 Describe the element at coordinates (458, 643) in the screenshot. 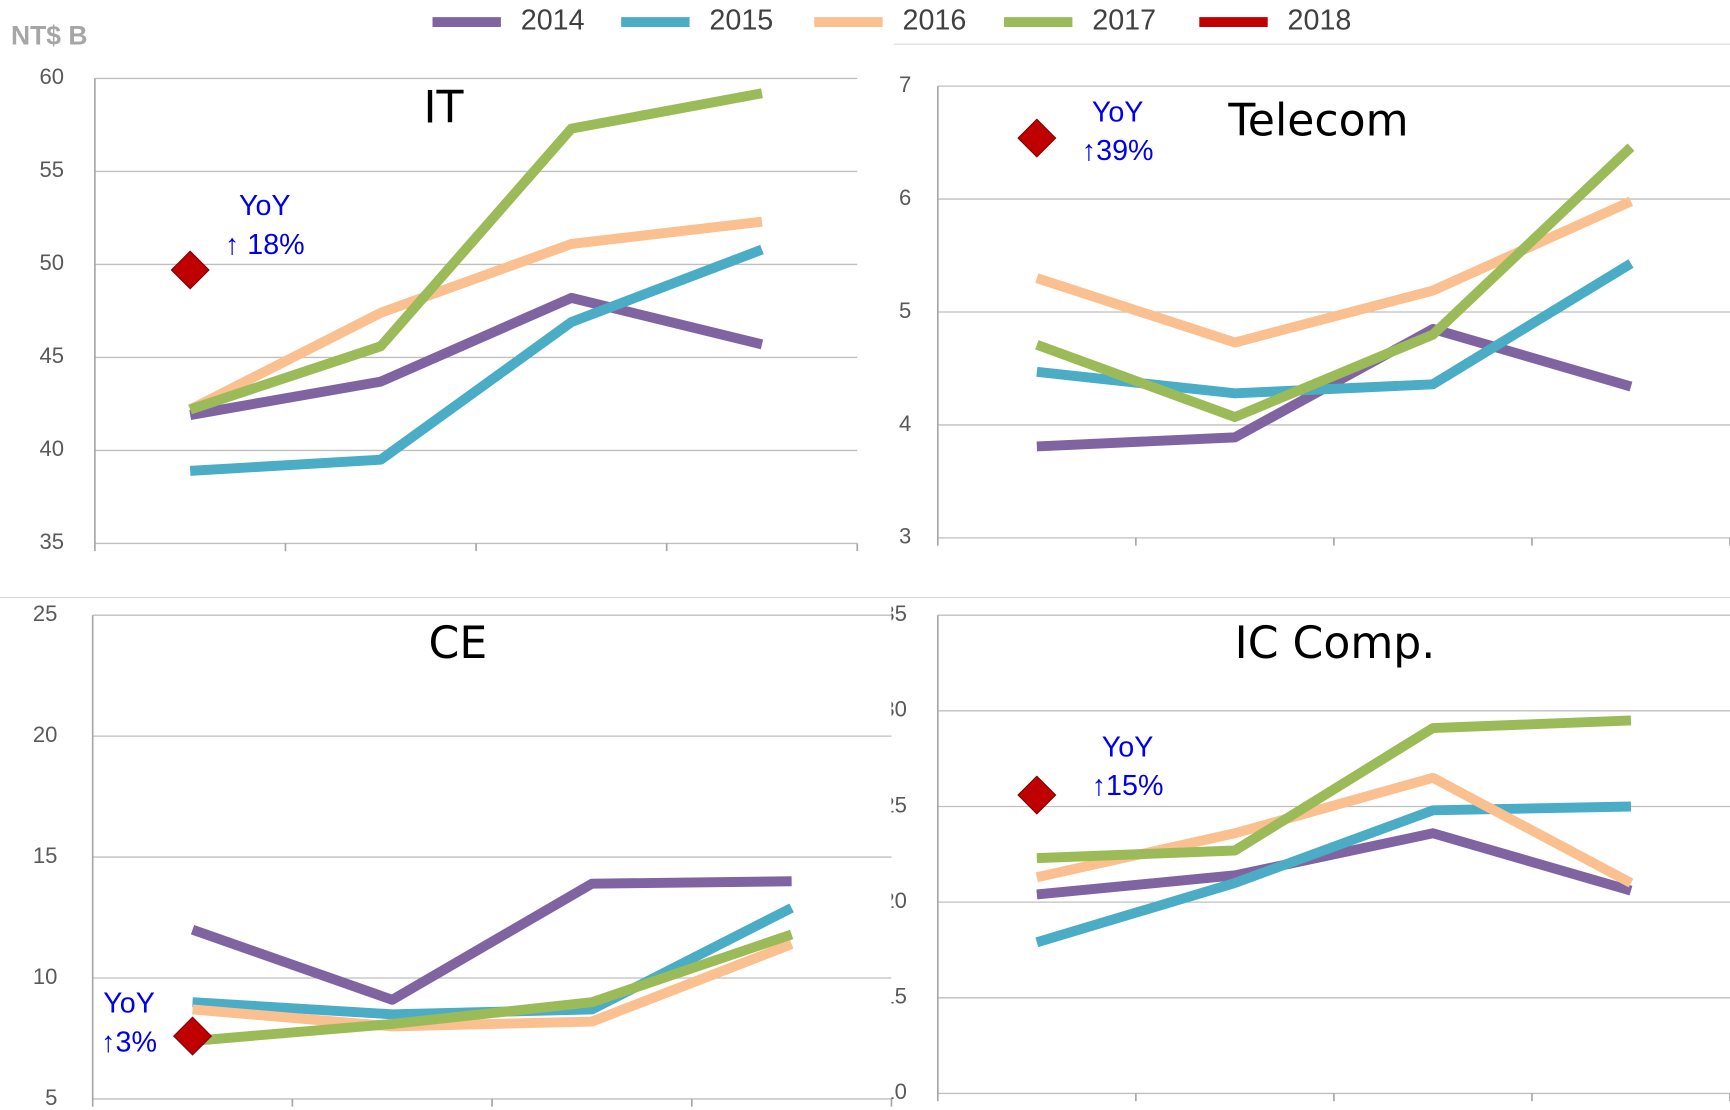

I see `chart-title: CE` at that location.